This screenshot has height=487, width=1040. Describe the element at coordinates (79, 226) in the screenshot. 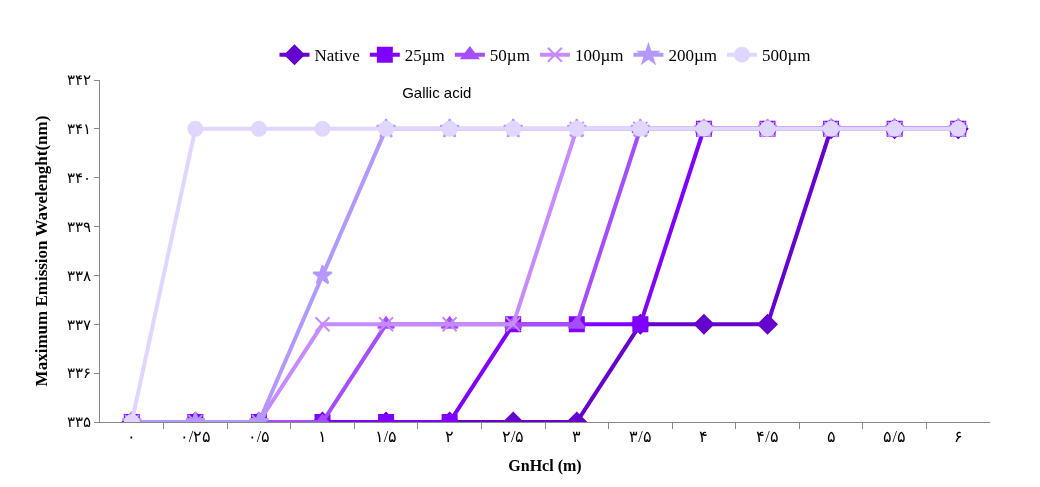

I see `y-tick-label: ۳۳۹` at that location.